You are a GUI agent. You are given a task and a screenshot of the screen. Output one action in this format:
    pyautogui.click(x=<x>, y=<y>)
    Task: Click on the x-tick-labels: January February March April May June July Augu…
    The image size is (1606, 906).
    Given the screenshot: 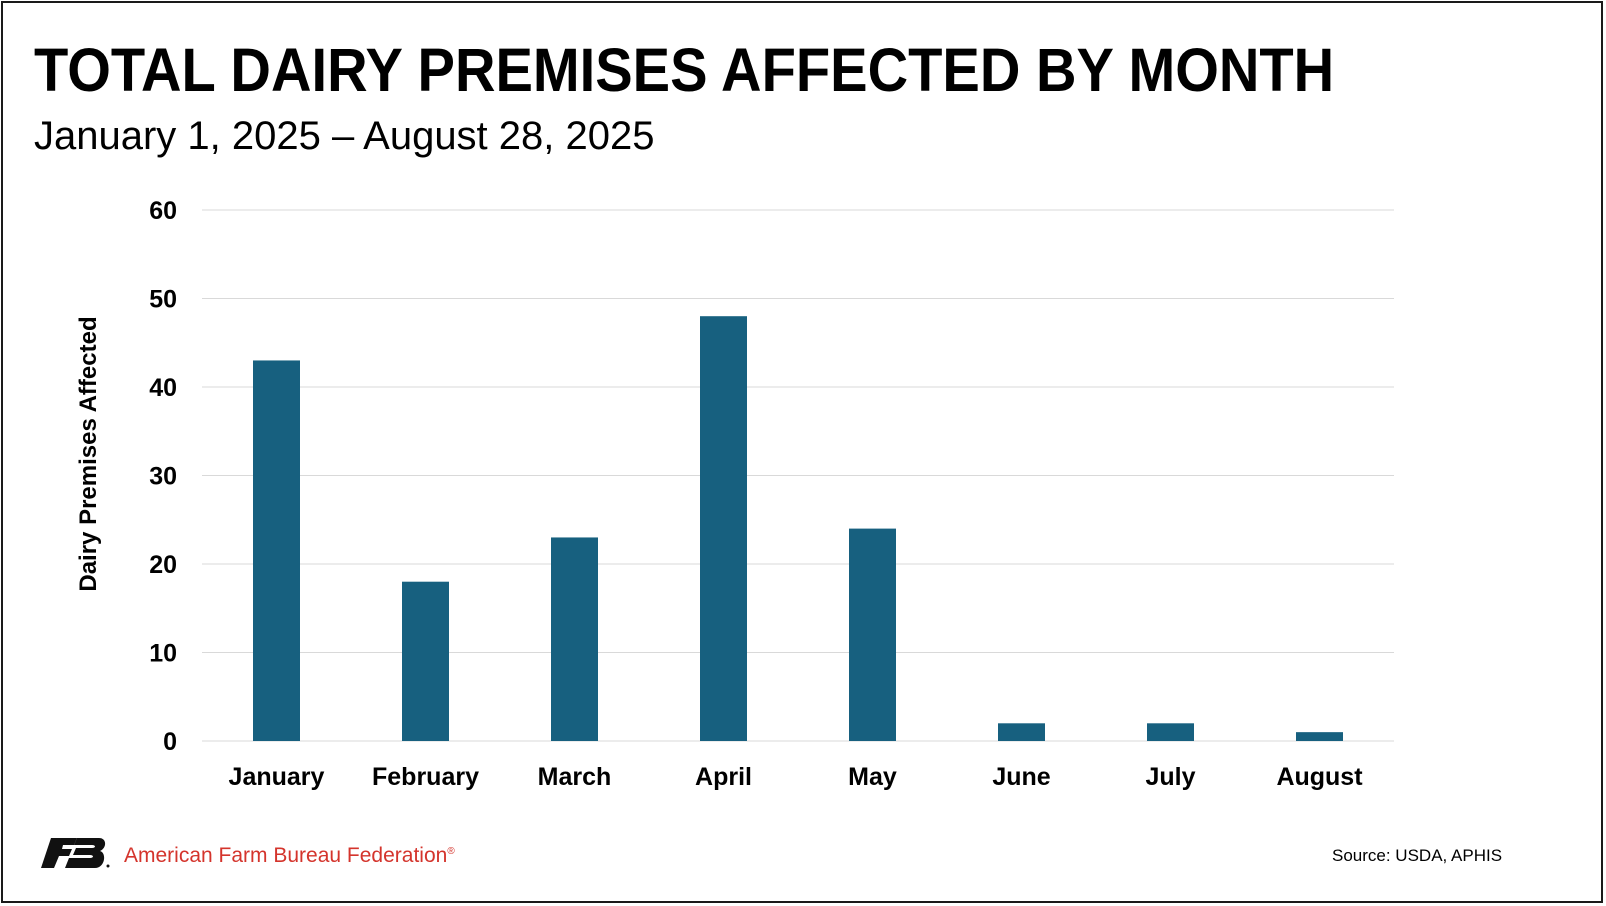 What is the action you would take?
    pyautogui.click(x=796, y=777)
    